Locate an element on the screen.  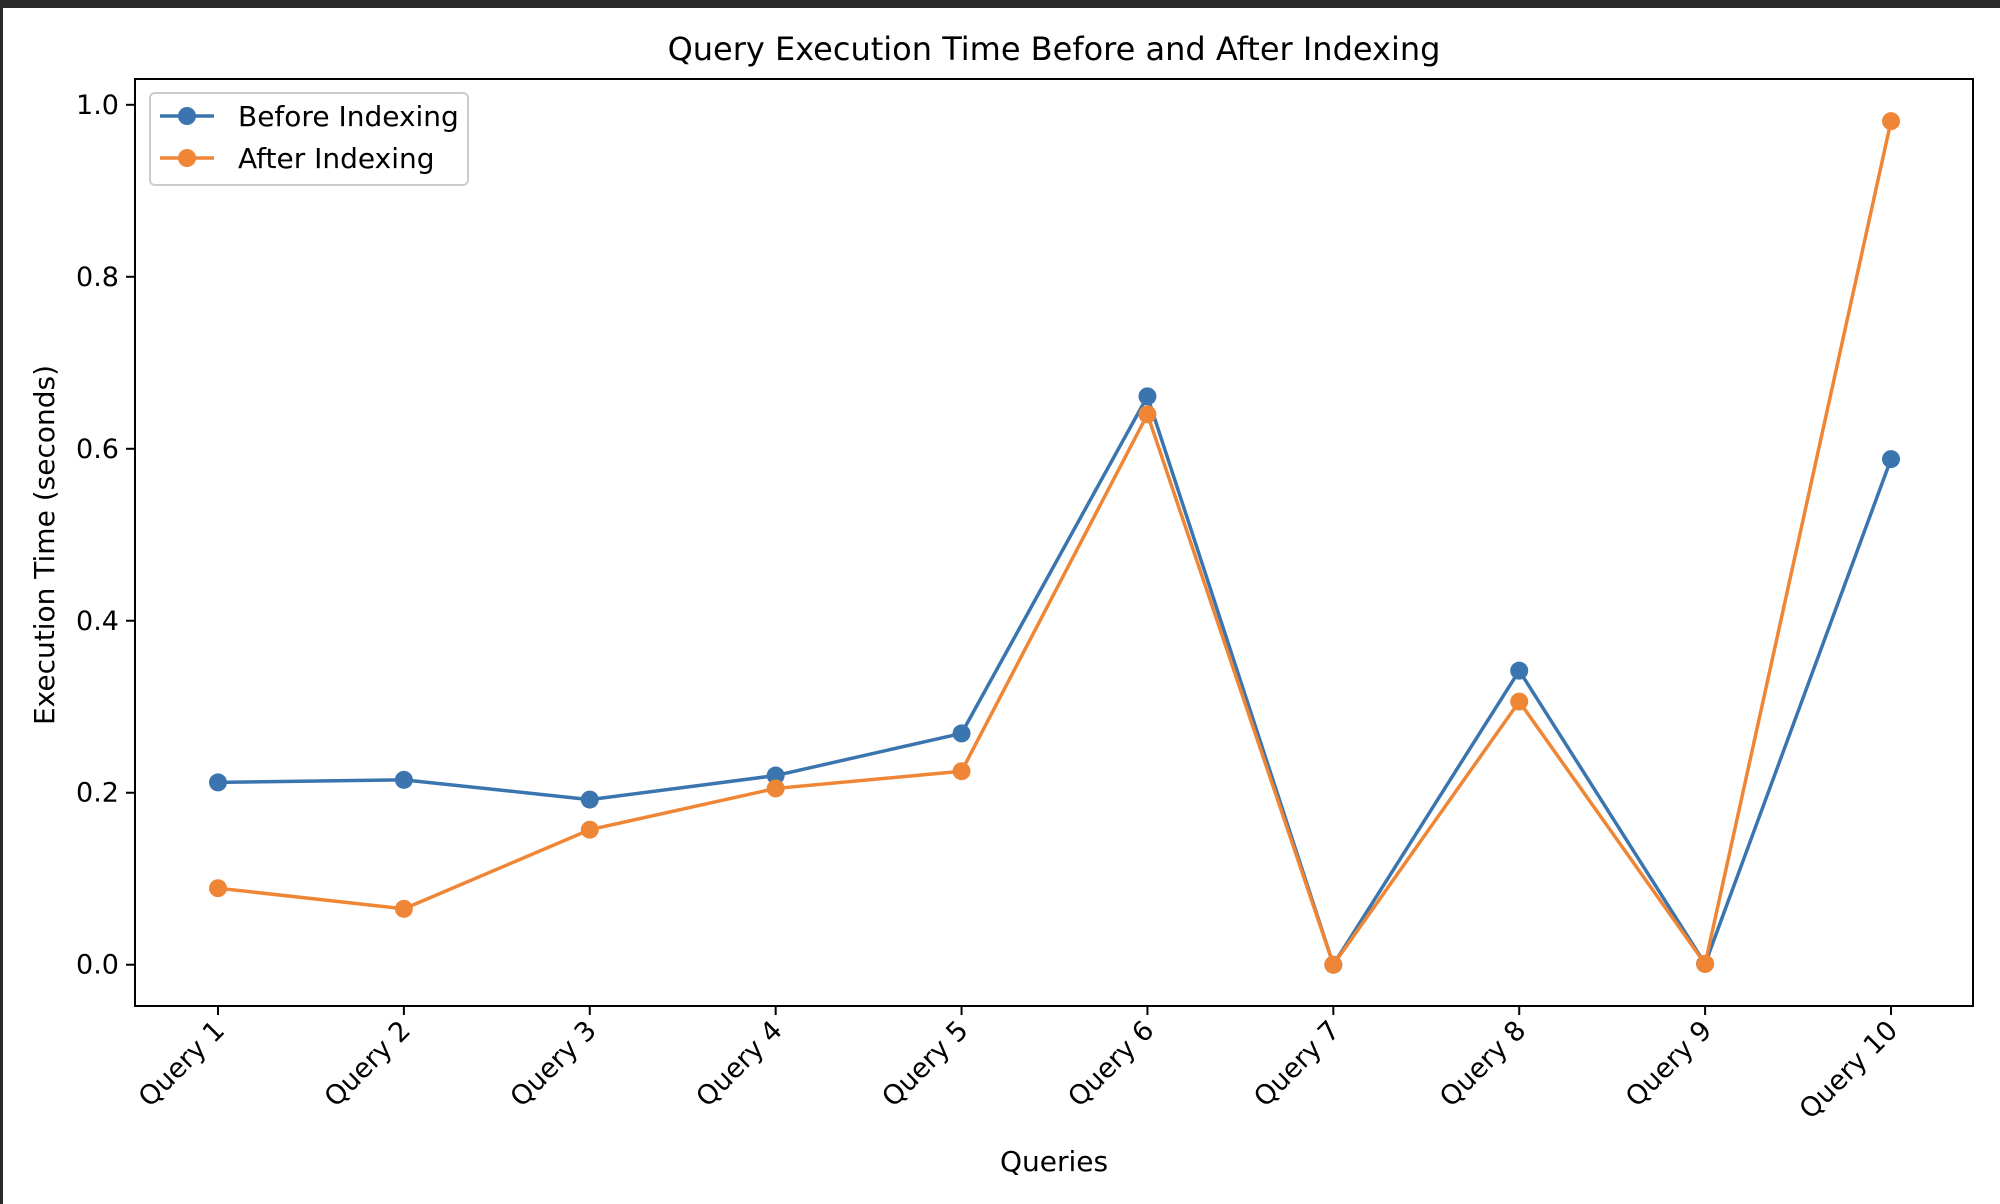
x-axis-label: Queries is located at coordinates (1054, 1161).